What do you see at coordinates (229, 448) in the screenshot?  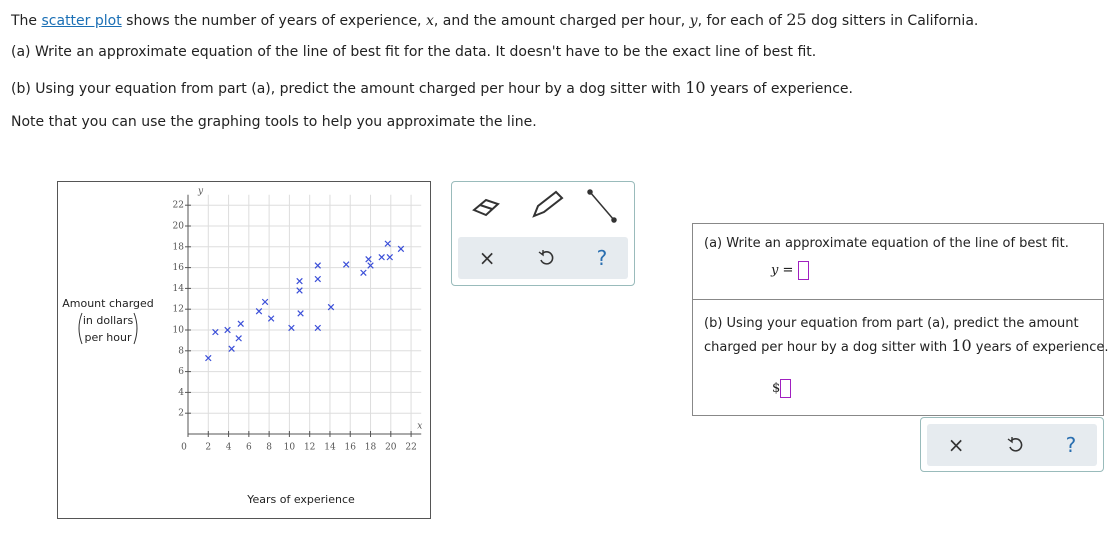 I see `x-tick-label: 4` at bounding box center [229, 448].